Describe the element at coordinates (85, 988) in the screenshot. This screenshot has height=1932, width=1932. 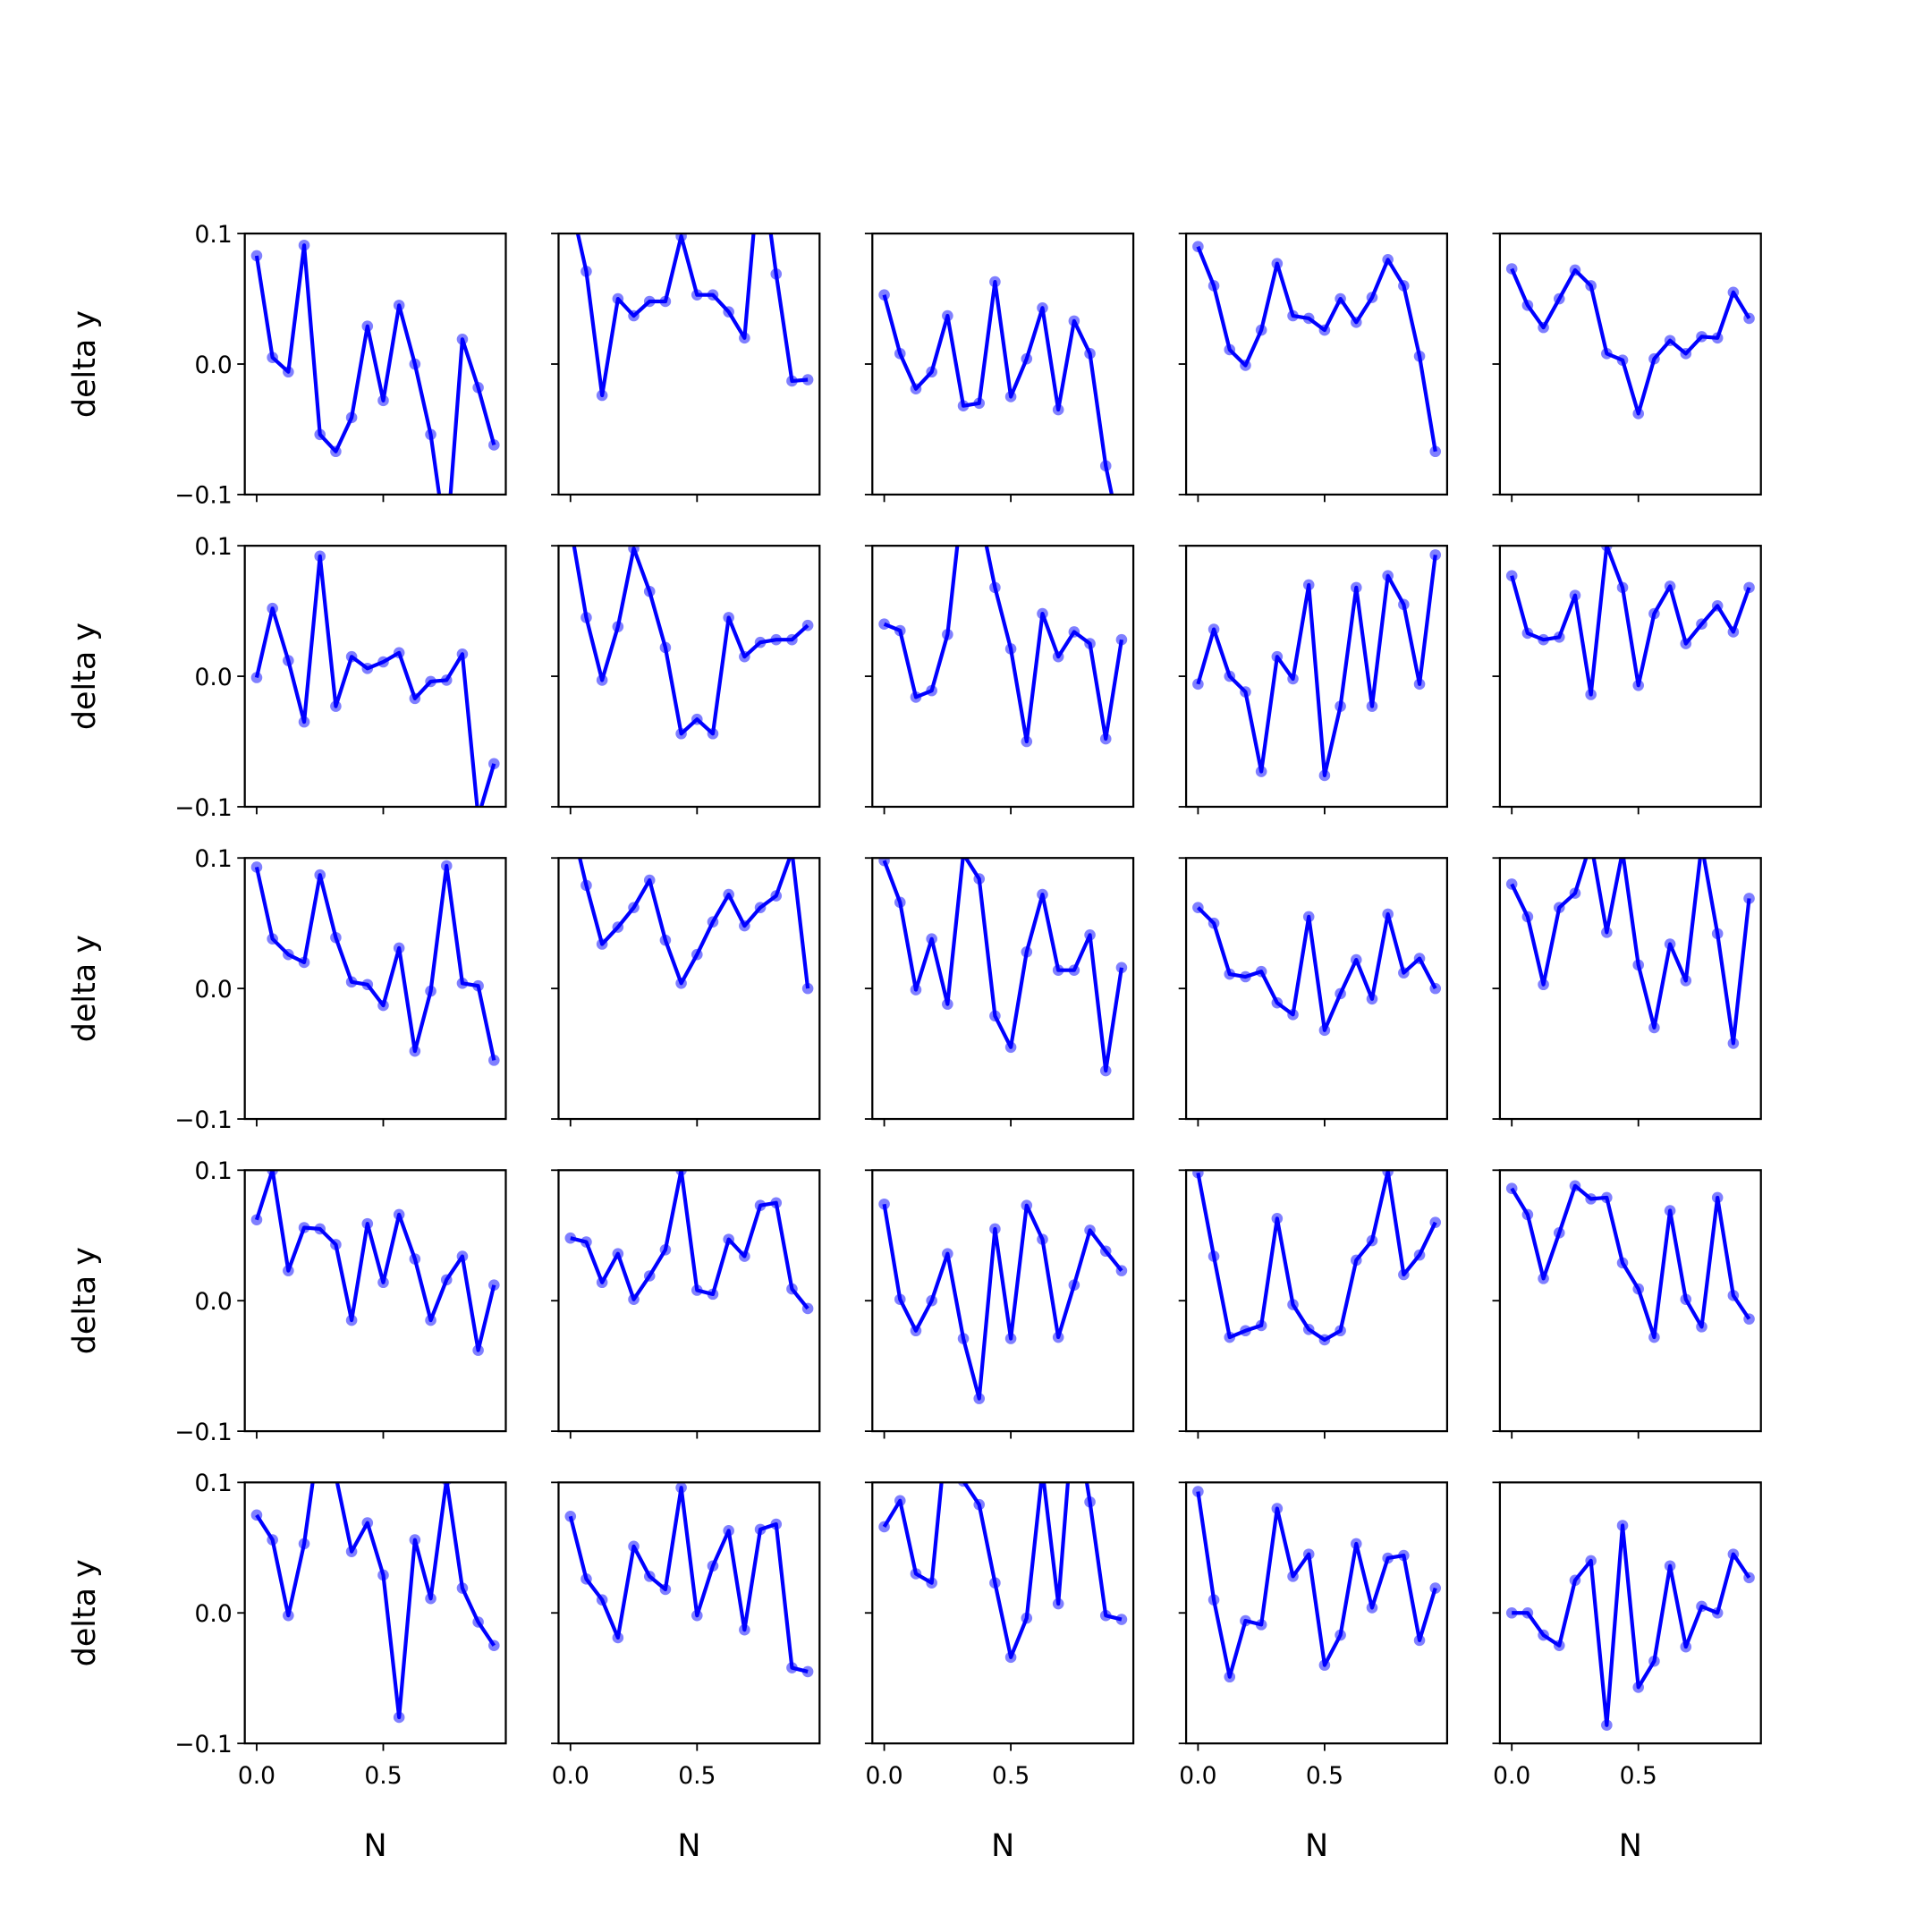
I see `y-axis-label: delta y` at that location.